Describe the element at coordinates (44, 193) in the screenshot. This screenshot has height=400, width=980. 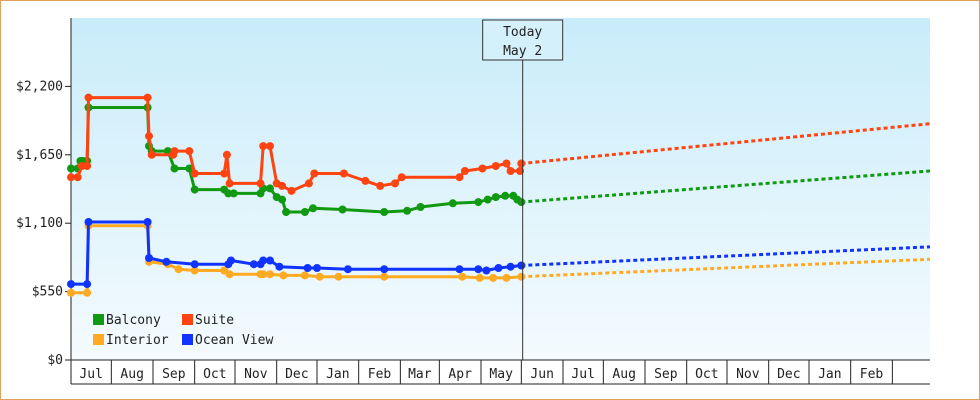
I see `y-axis: $0 $550 $1,100 $1,650 $2,200` at that location.